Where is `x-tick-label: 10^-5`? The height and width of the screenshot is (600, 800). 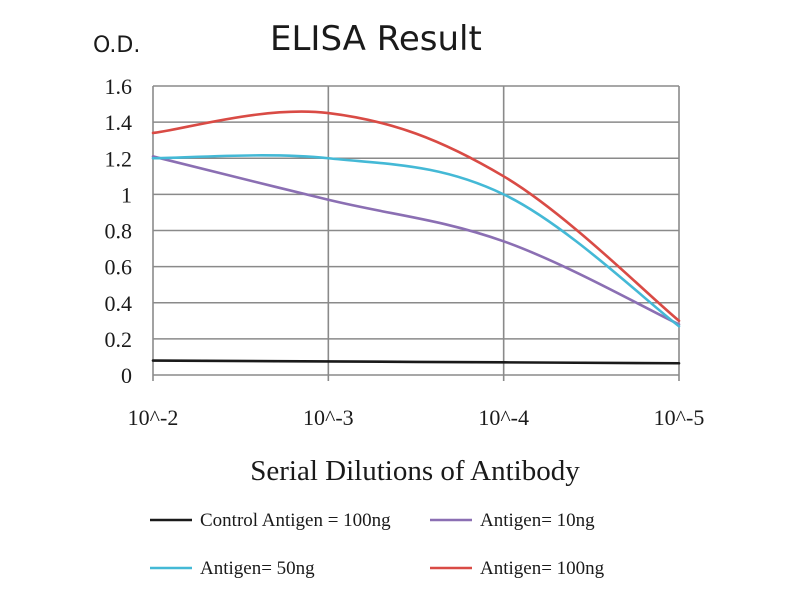 x-tick-label: 10^-5 is located at coordinates (679, 417).